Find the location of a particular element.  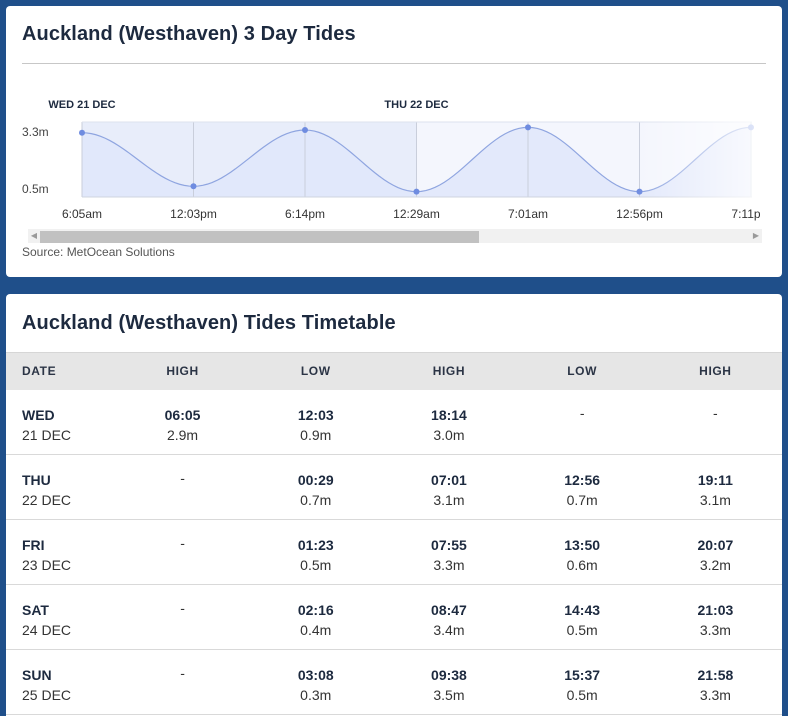

scrollbar-thumb is located at coordinates (259, 237).